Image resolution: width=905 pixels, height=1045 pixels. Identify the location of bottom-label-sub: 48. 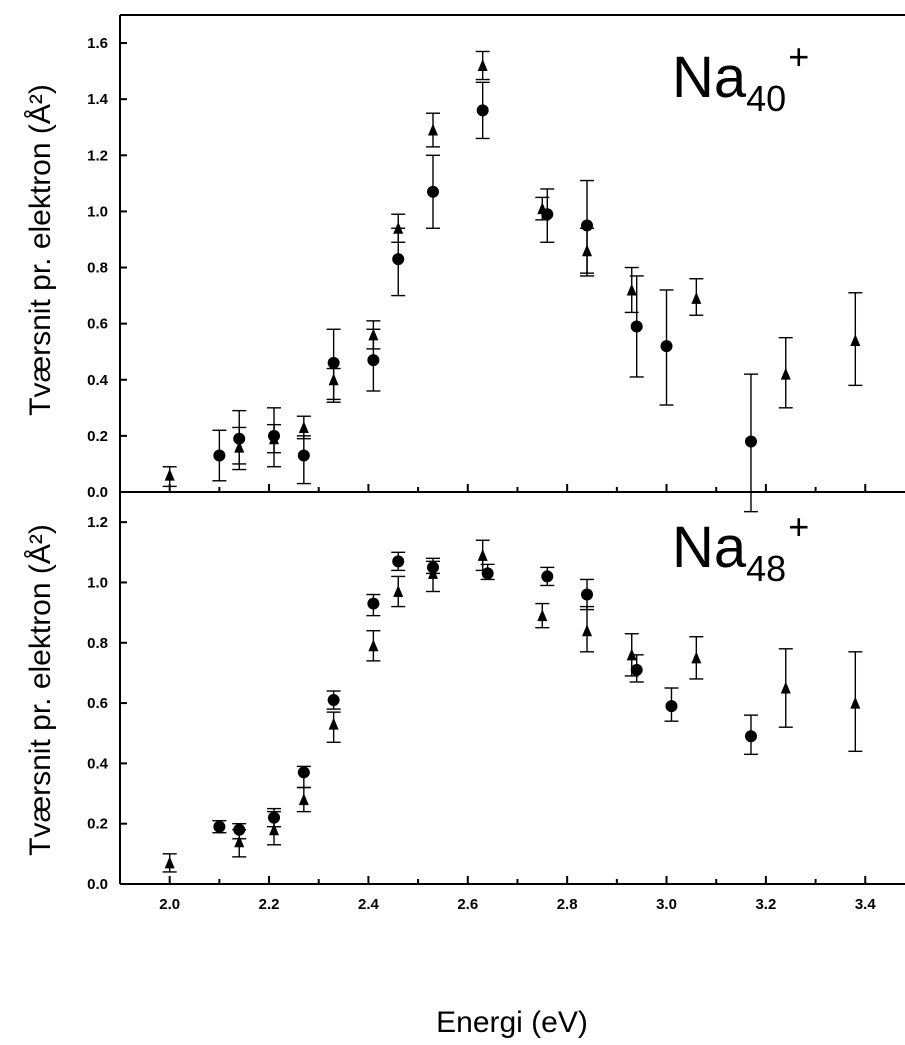
(766, 568).